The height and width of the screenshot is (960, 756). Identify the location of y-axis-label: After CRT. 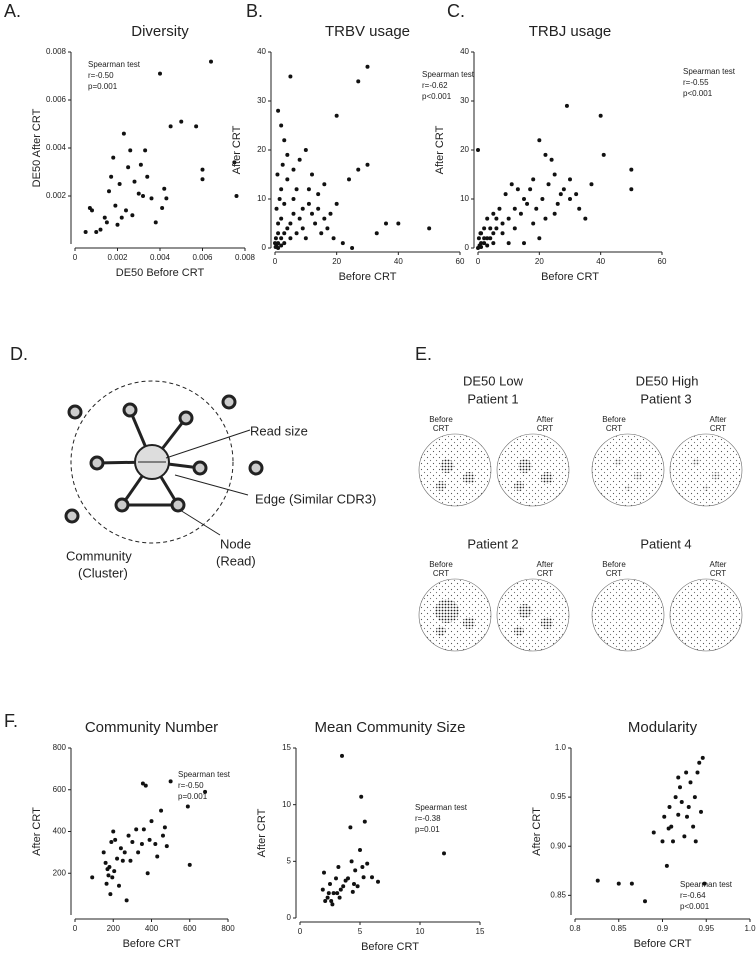
(537, 831).